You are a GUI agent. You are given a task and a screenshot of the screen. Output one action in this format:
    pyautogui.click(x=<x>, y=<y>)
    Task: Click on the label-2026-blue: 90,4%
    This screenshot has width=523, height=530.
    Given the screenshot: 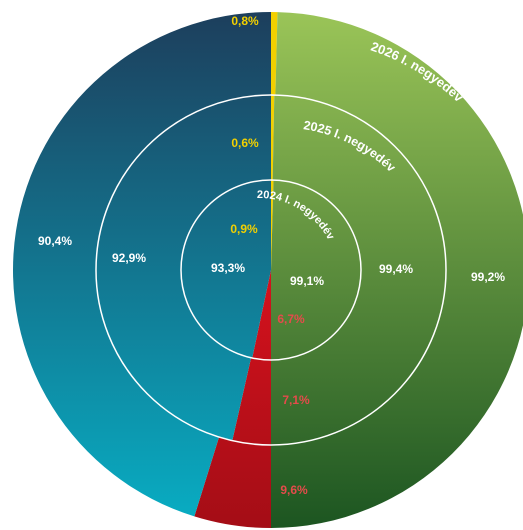 What is the action you would take?
    pyautogui.click(x=55, y=241)
    